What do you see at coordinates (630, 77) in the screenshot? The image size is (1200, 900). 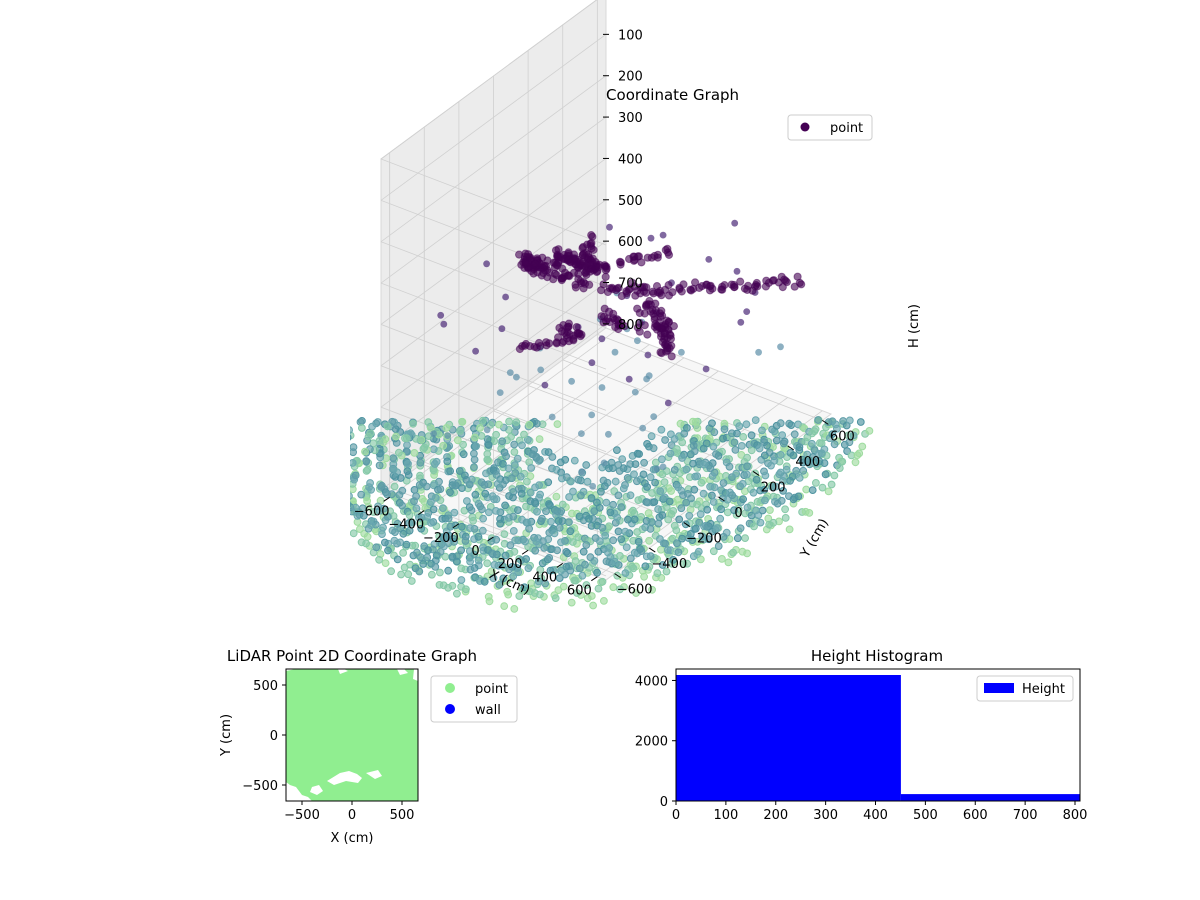 I see `tick-label-3d-z: 200` at bounding box center [630, 77].